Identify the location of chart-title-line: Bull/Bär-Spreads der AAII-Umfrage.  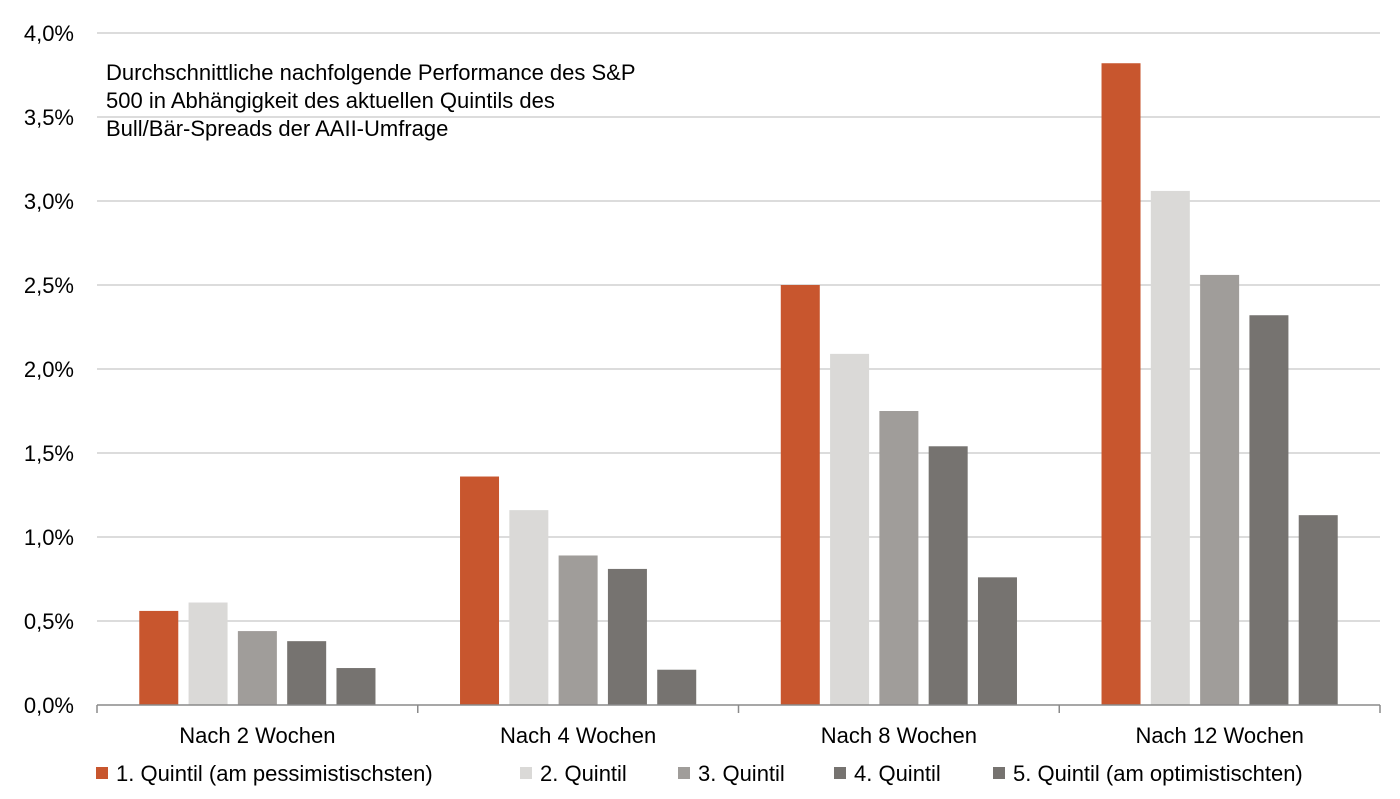
(277, 128).